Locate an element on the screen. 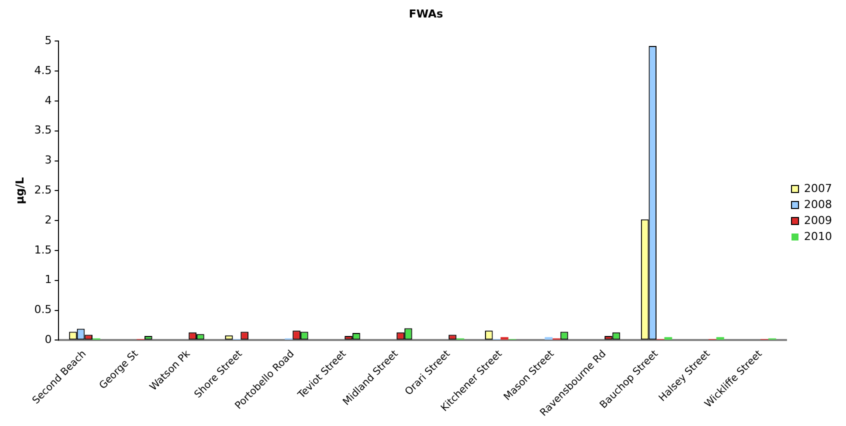  y-axis-title: µg/L is located at coordinates (19, 190).